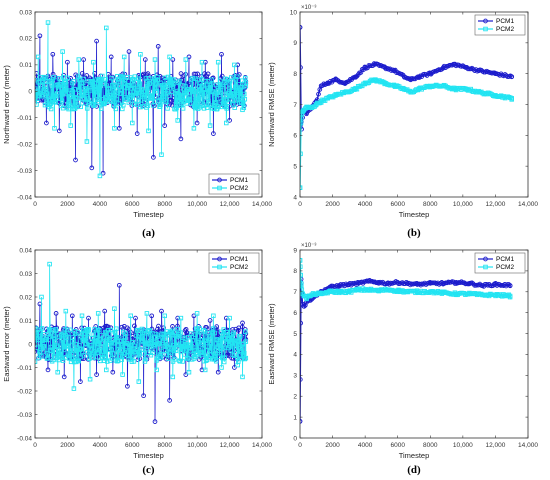  I want to click on y-tick-label: 8, so click(295, 74).